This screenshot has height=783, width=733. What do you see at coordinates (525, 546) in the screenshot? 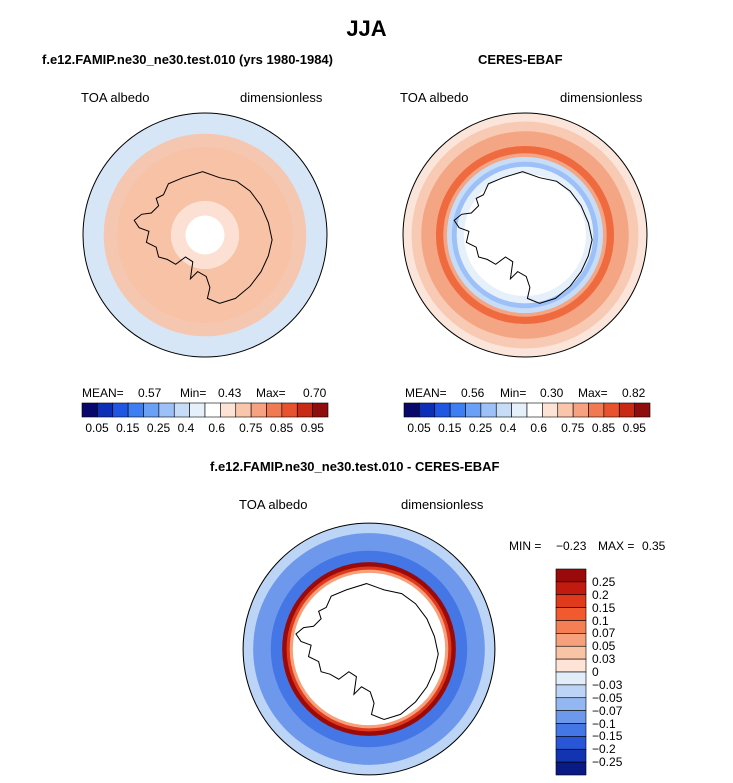
I see `panel3-min-label: MIN =` at bounding box center [525, 546].